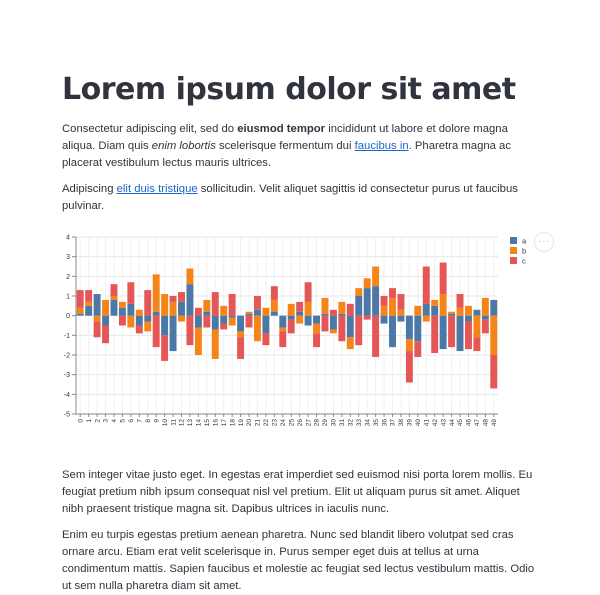 Image resolution: width=600 pixels, height=595 pixels. What do you see at coordinates (308, 423) in the screenshot?
I see `x-tick-label: 27` at bounding box center [308, 423].